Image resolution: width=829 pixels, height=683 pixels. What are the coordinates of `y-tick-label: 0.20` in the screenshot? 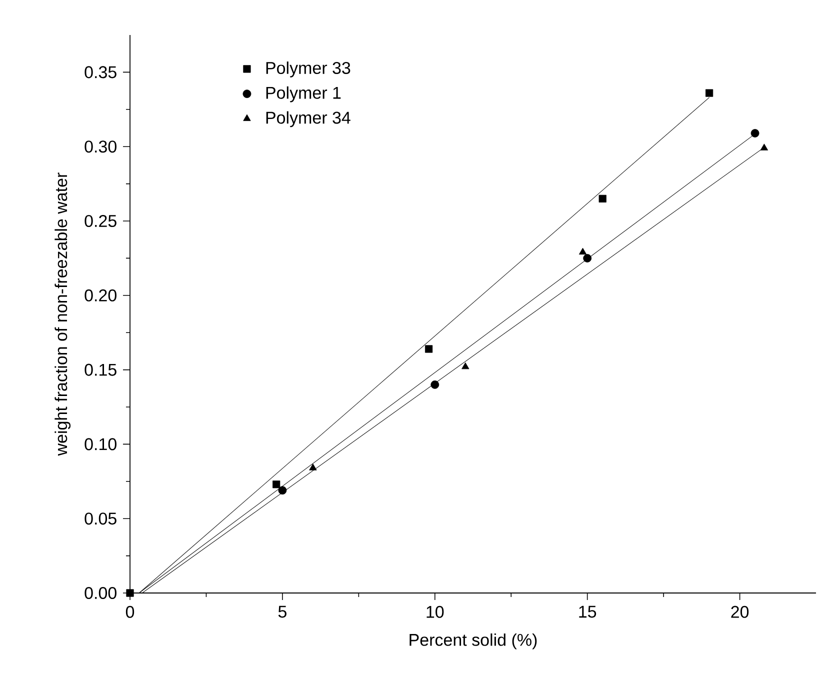 It's located at (100, 295).